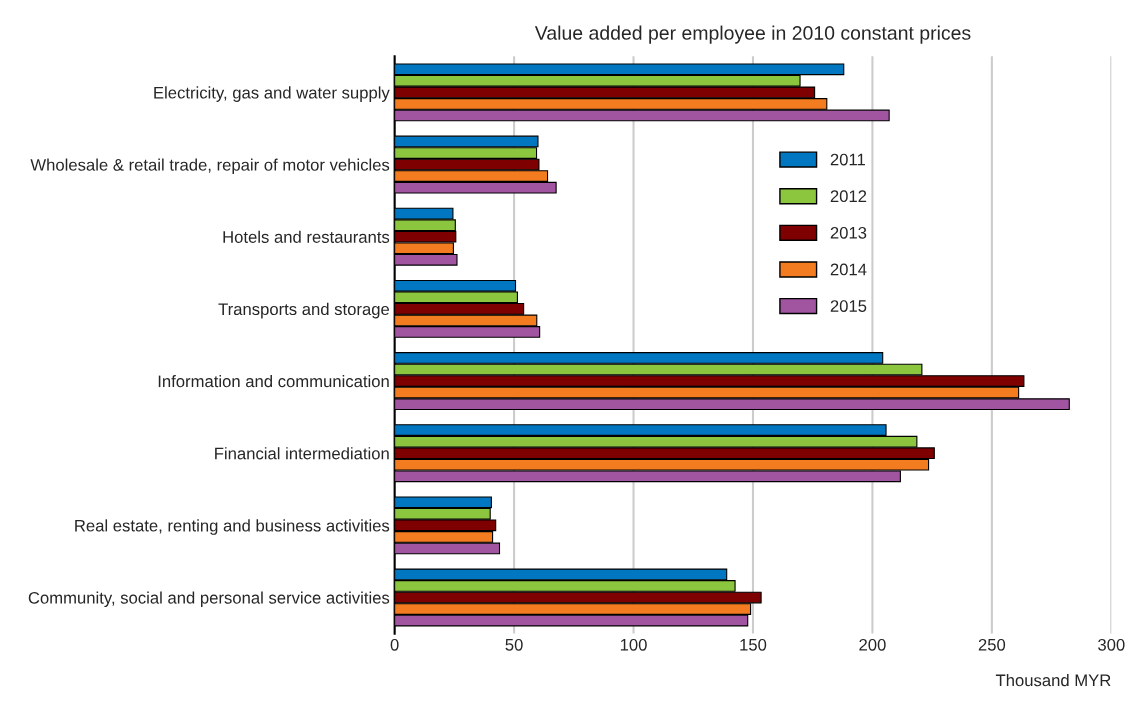  Describe the element at coordinates (872, 644) in the screenshot. I see `x-tick-label: 200` at that location.